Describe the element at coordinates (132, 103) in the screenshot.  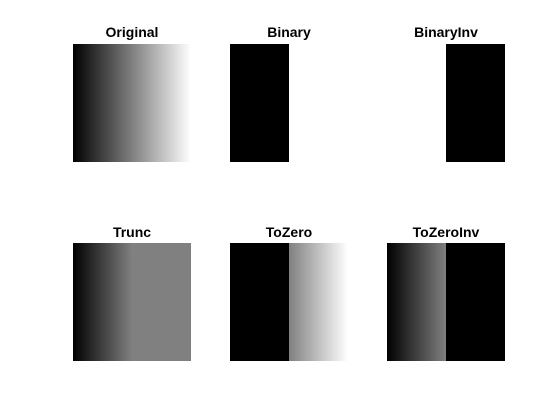
I see `image-original` at that location.